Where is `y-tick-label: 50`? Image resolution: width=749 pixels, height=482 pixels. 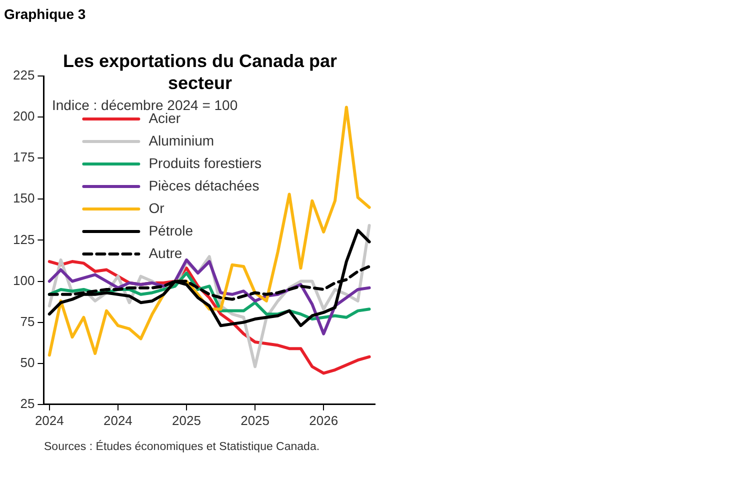
y-tick-label: 50 is located at coordinates (27, 362).